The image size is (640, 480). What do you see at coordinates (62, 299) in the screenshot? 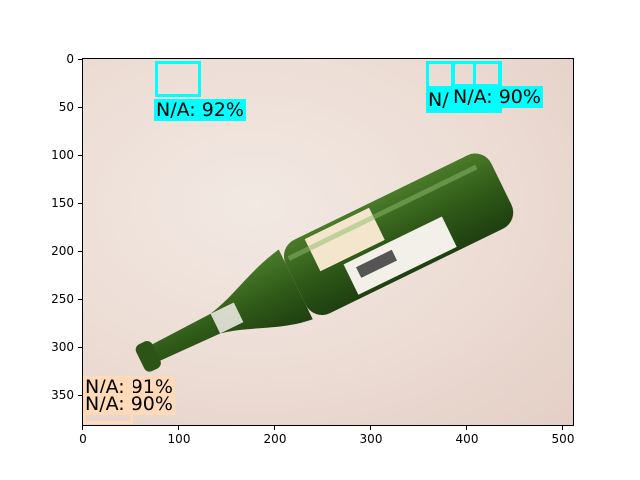
I see `y-tick-label: 250` at bounding box center [62, 299].